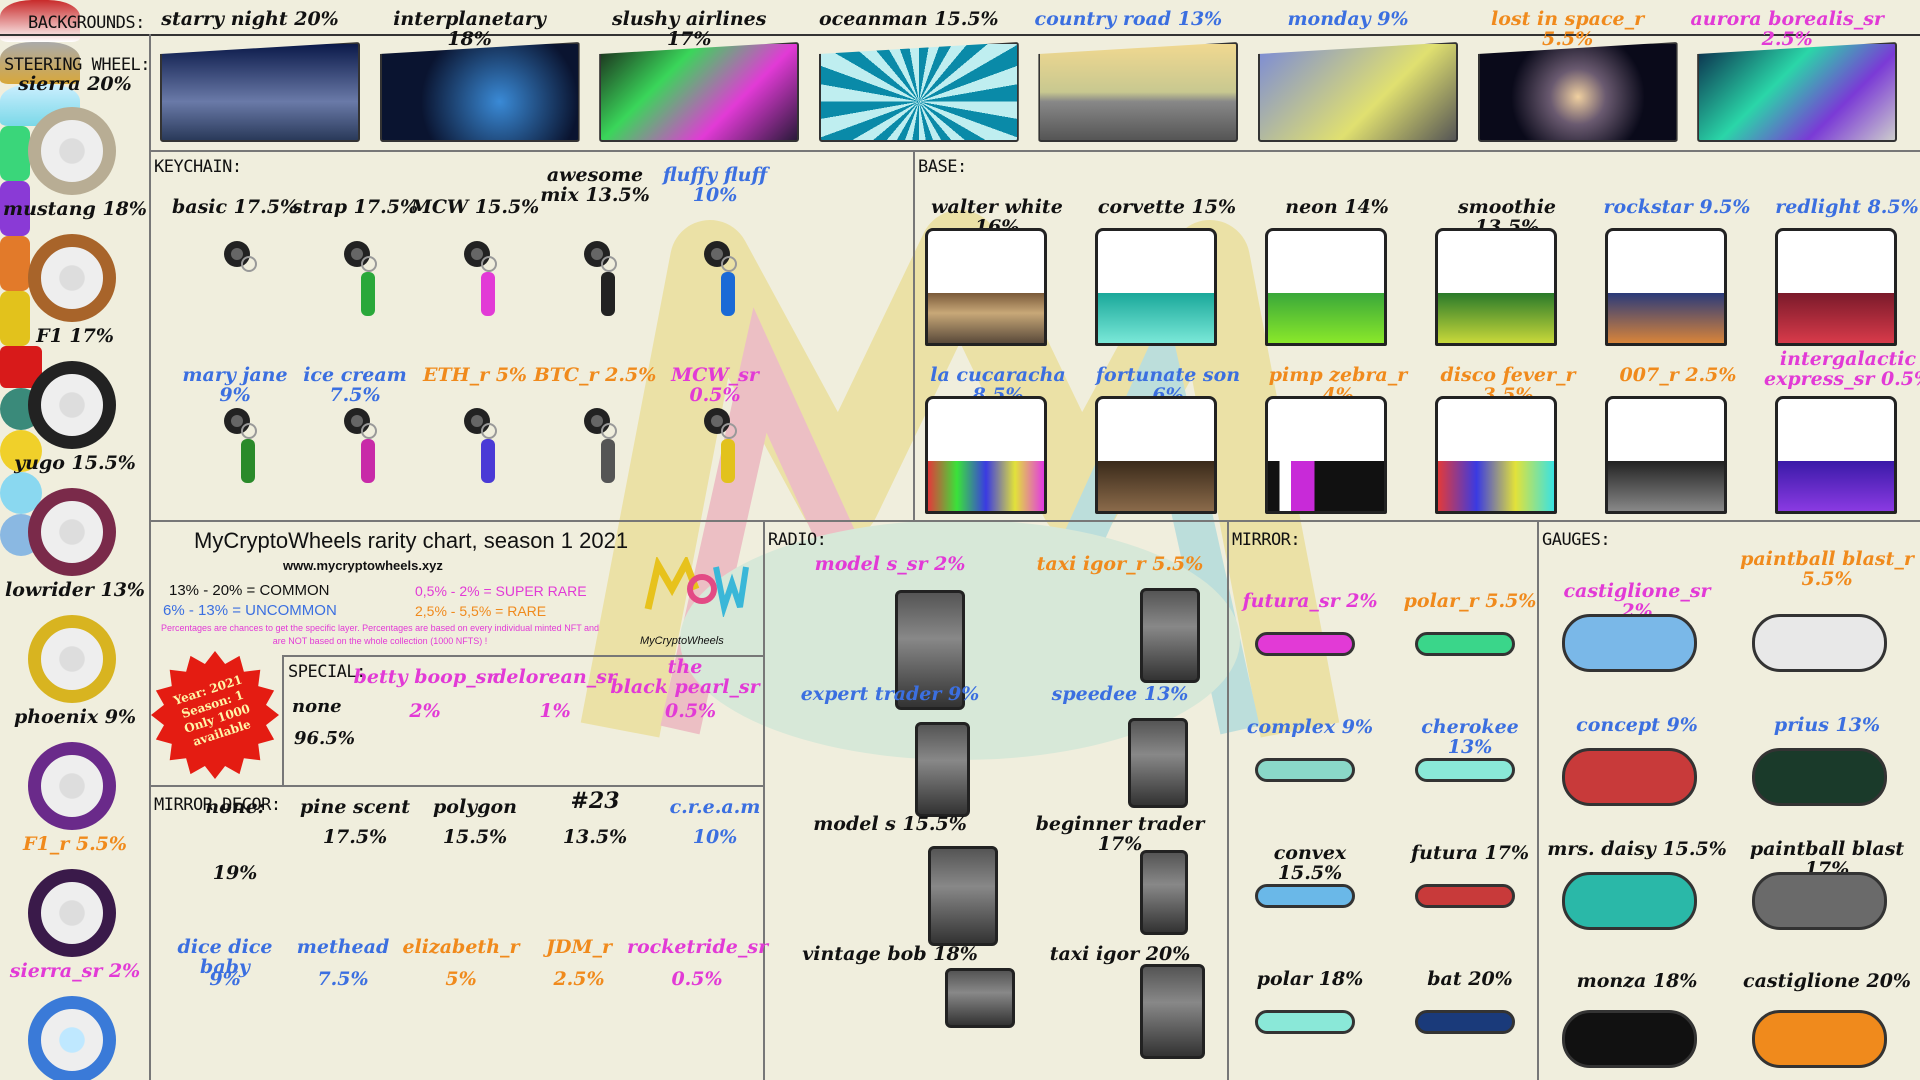 This screenshot has width=1920, height=1080. What do you see at coordinates (1120, 694) in the screenshot?
I see `radio-label: speedee 13%` at bounding box center [1120, 694].